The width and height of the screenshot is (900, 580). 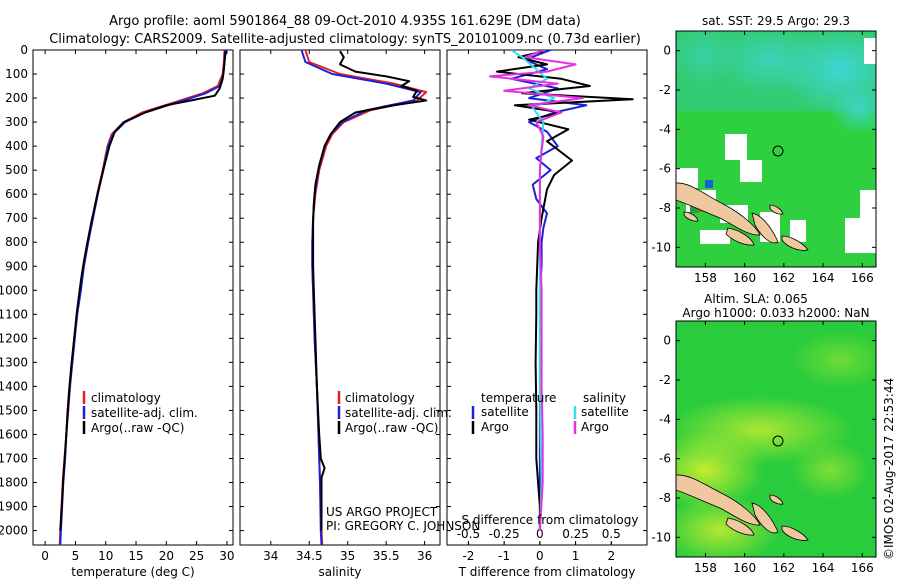 What do you see at coordinates (424, 556) in the screenshot?
I see `salinity-x-tick-label: 36` at bounding box center [424, 556].